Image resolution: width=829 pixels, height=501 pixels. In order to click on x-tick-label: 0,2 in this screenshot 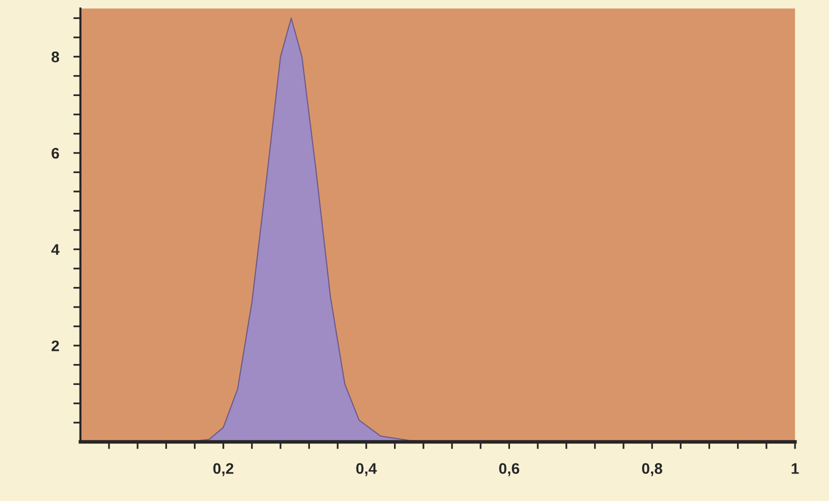, I will do `click(223, 469)`.